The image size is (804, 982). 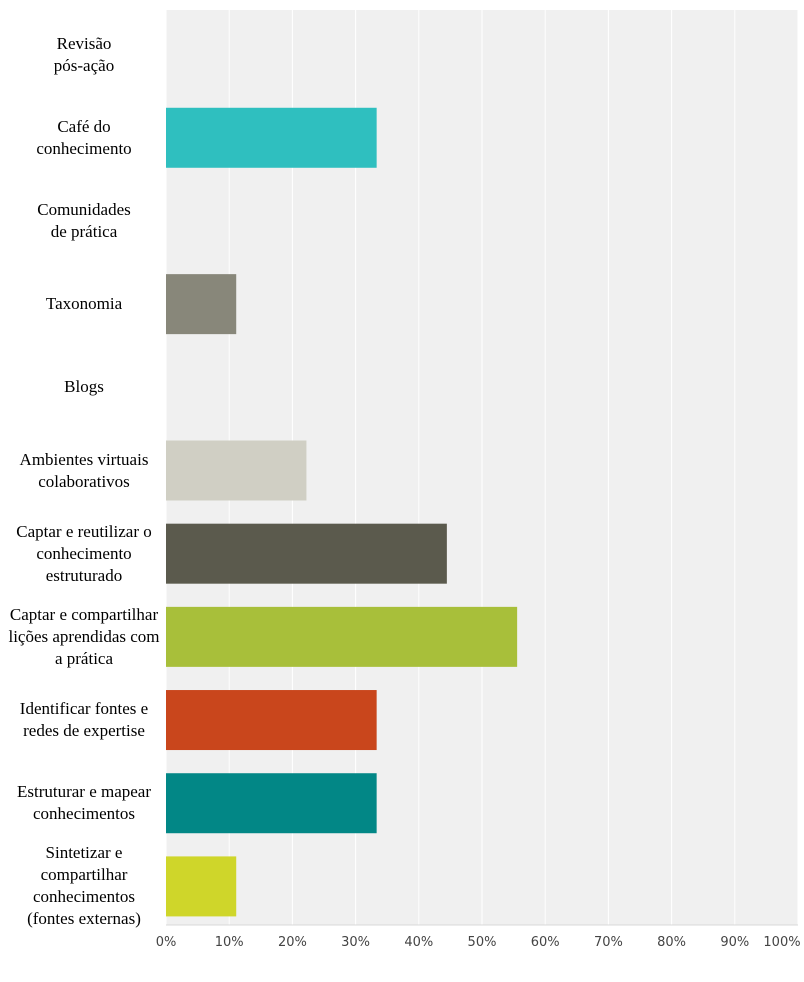 I want to click on x-tick-label: 40%, so click(x=419, y=942).